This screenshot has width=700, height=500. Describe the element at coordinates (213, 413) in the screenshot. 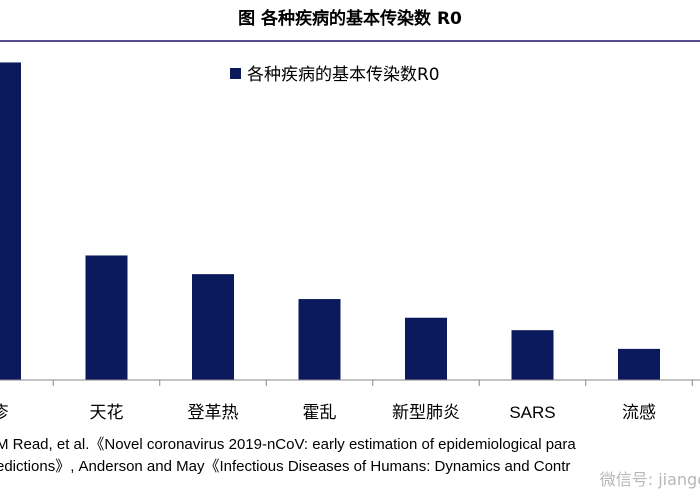

I see `x-tick-label-2: 登革热` at that location.